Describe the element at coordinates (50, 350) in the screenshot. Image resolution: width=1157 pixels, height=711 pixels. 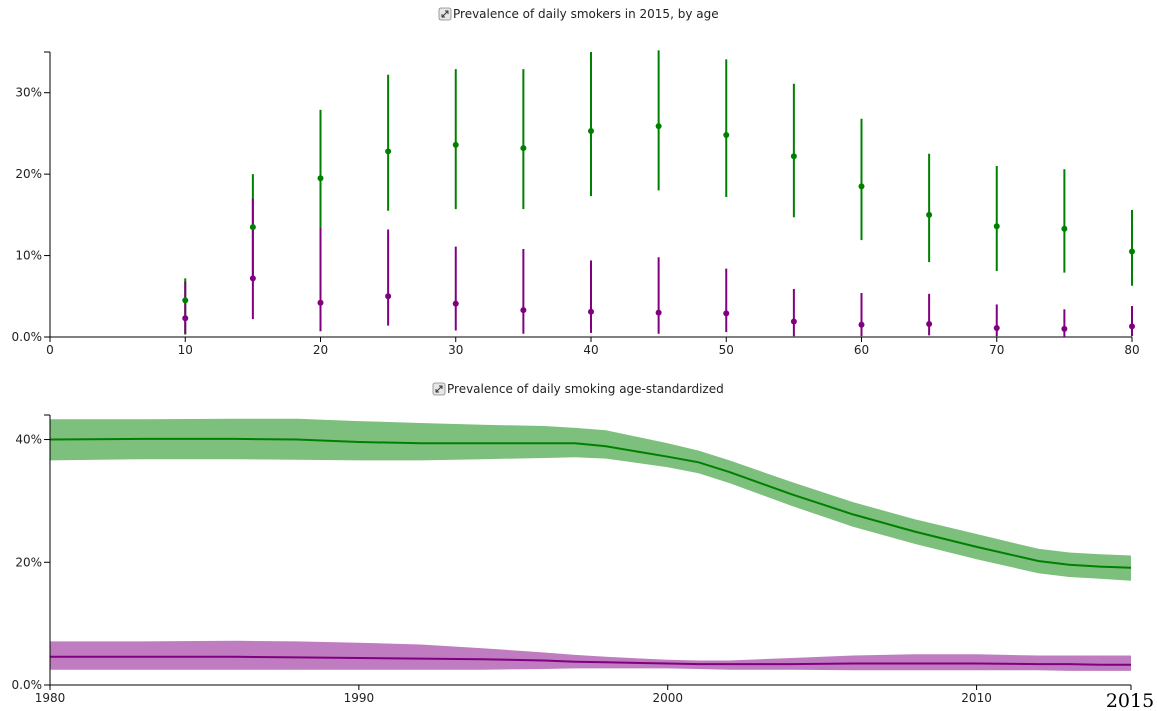
I see `x-tick-label: 0` at that location.